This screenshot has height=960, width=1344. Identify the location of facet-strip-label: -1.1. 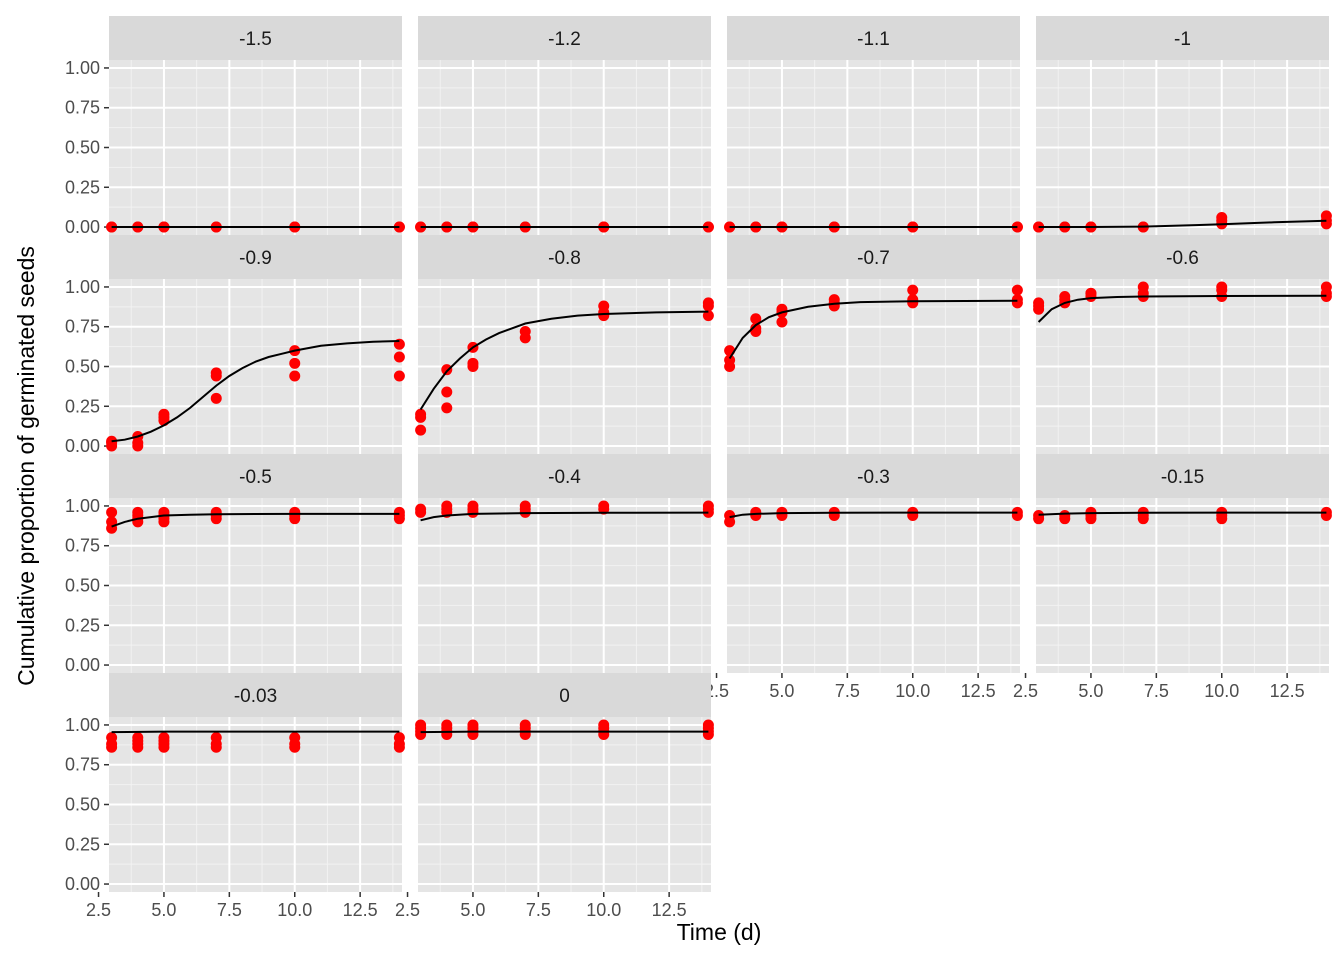
(873, 39).